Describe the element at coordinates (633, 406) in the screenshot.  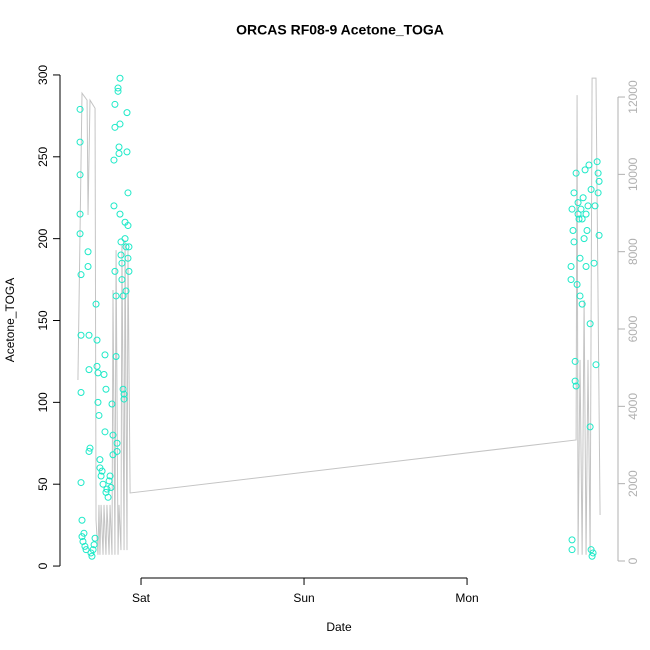
I see `y2-tick-label: 4000` at that location.